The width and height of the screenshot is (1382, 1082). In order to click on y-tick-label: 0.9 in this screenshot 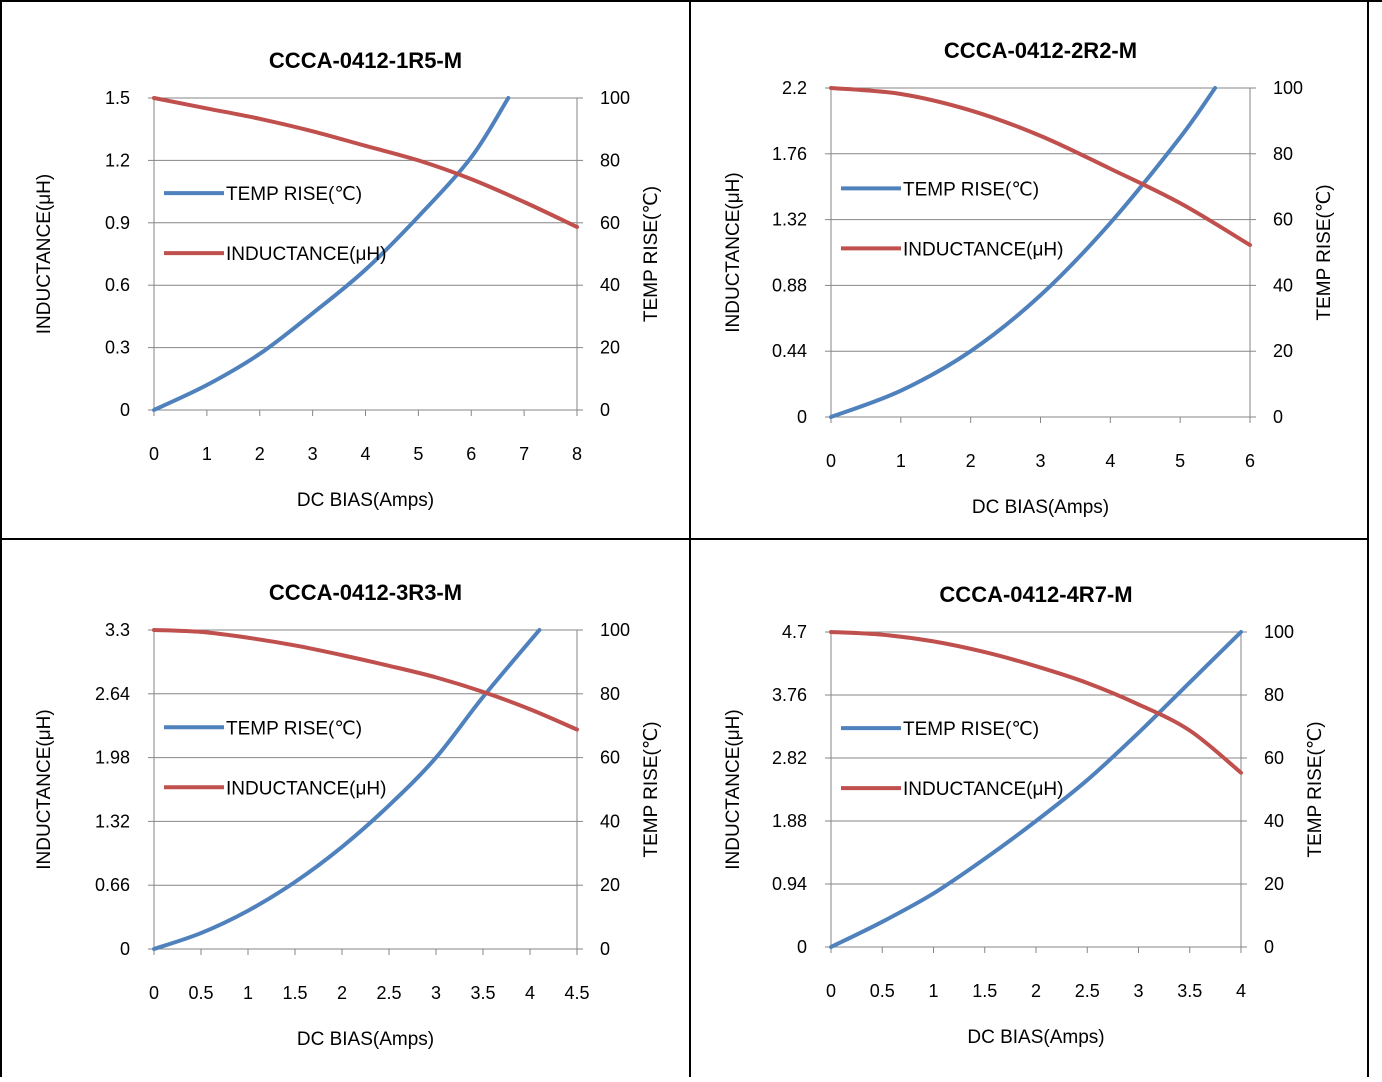, I will do `click(117, 223)`.